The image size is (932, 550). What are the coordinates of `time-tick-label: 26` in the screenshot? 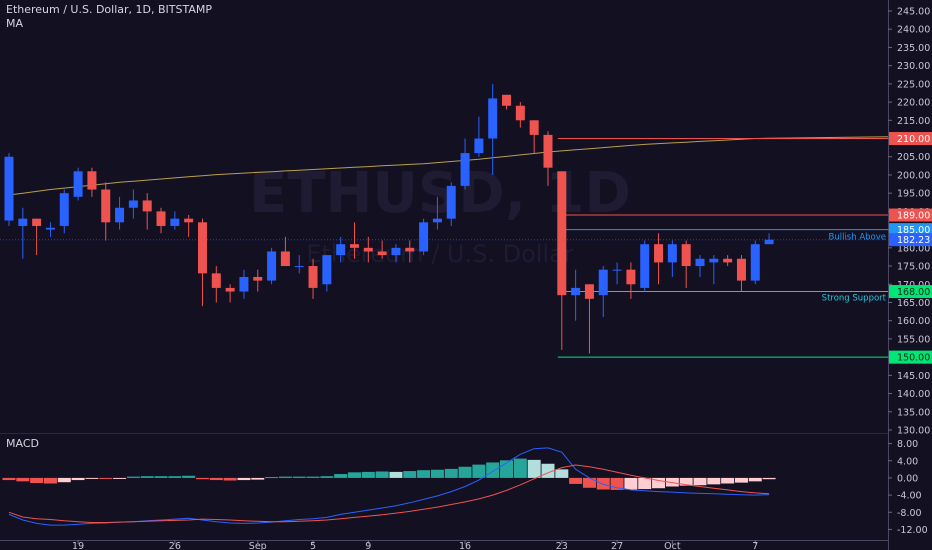 It's located at (175, 545).